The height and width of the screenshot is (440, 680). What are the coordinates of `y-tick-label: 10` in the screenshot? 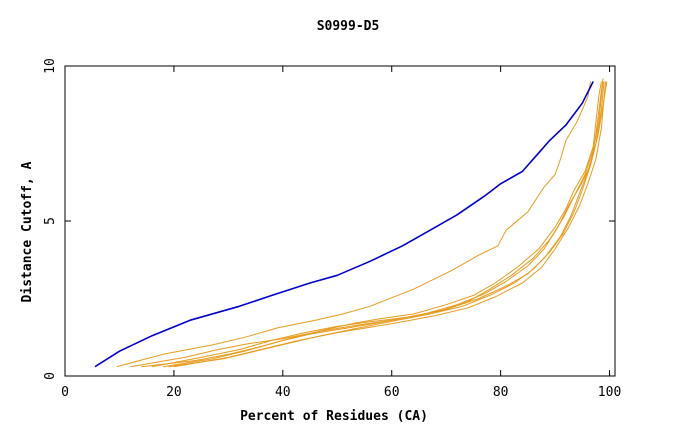 It's located at (50, 66).